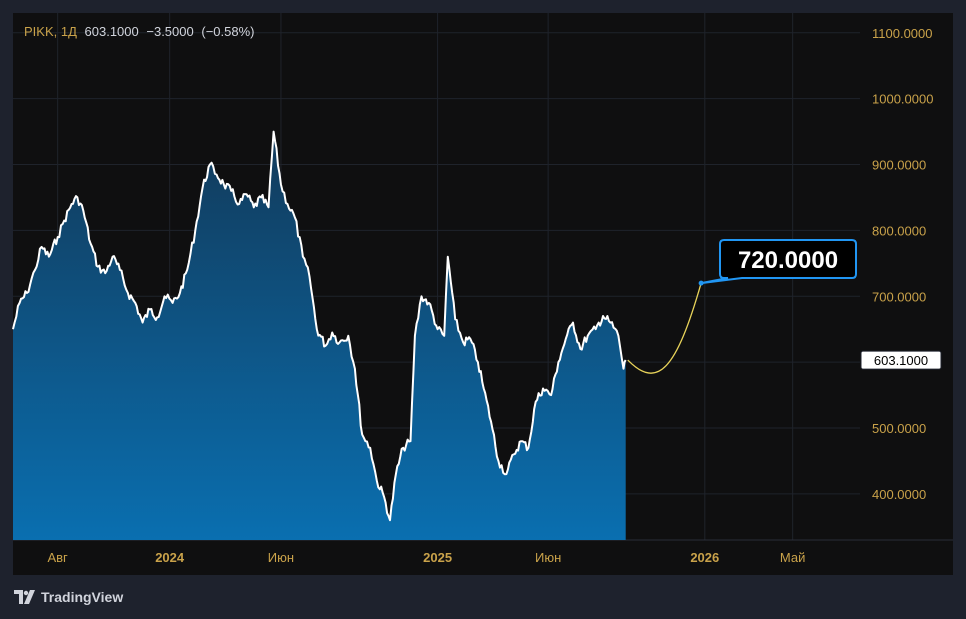 Image resolution: width=966 pixels, height=619 pixels. What do you see at coordinates (899, 296) in the screenshot?
I see `y-tick-label: 700.0000` at bounding box center [899, 296].